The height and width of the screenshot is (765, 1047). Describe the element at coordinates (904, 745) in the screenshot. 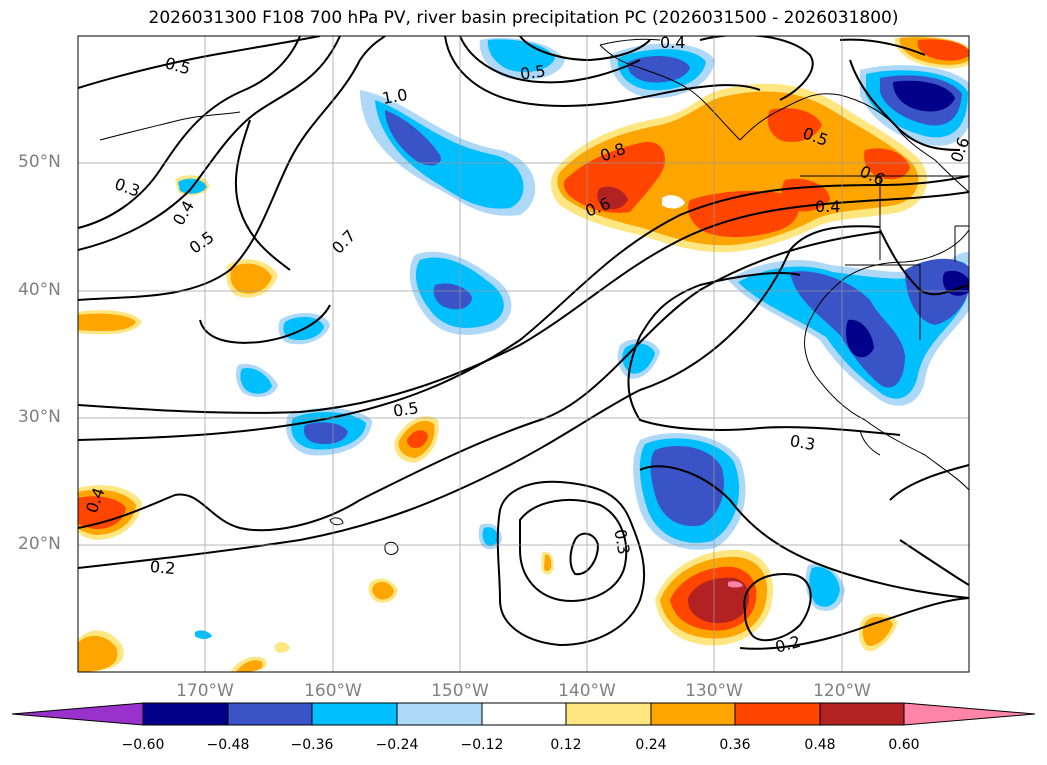

I see `colorbar-tick: 0.60` at that location.